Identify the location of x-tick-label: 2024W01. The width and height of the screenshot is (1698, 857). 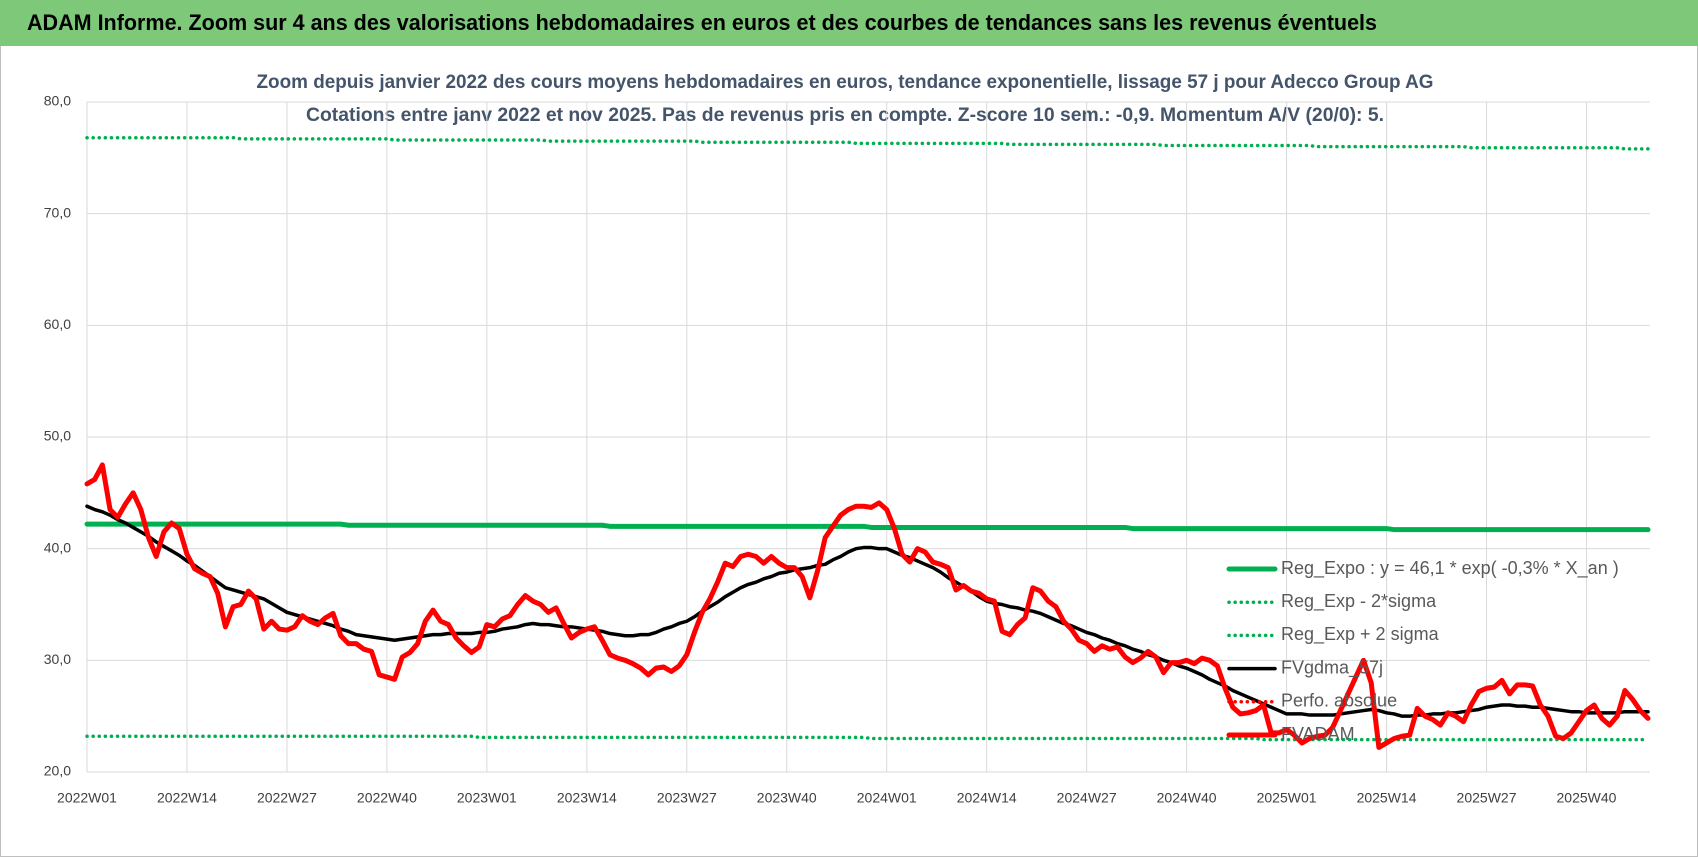
(887, 798).